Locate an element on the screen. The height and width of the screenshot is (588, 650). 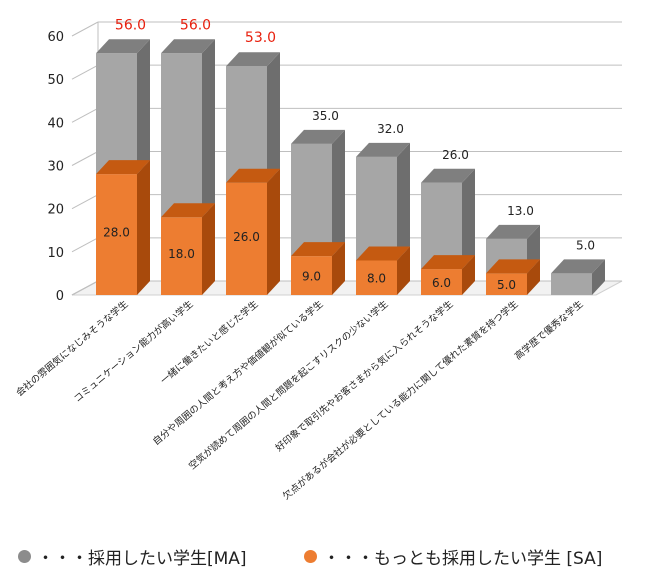
total-label: 32.0 is located at coordinates (390, 129).